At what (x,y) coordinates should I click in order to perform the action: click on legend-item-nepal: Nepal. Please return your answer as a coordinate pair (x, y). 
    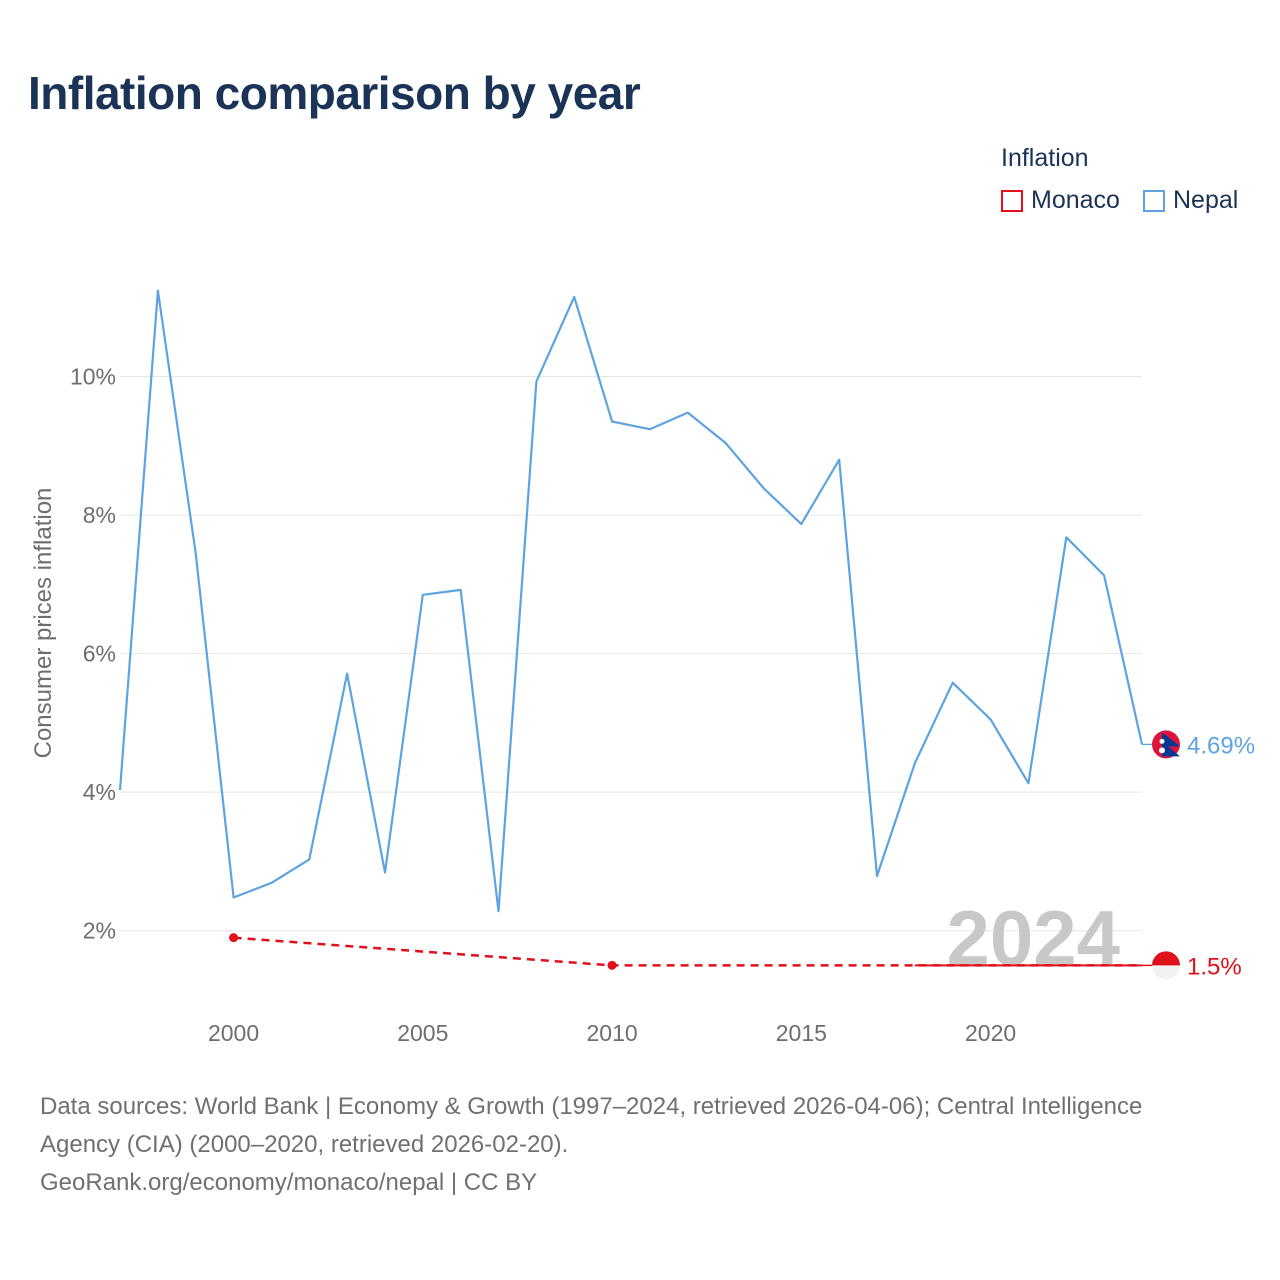
    Looking at the image, I should click on (1190, 200).